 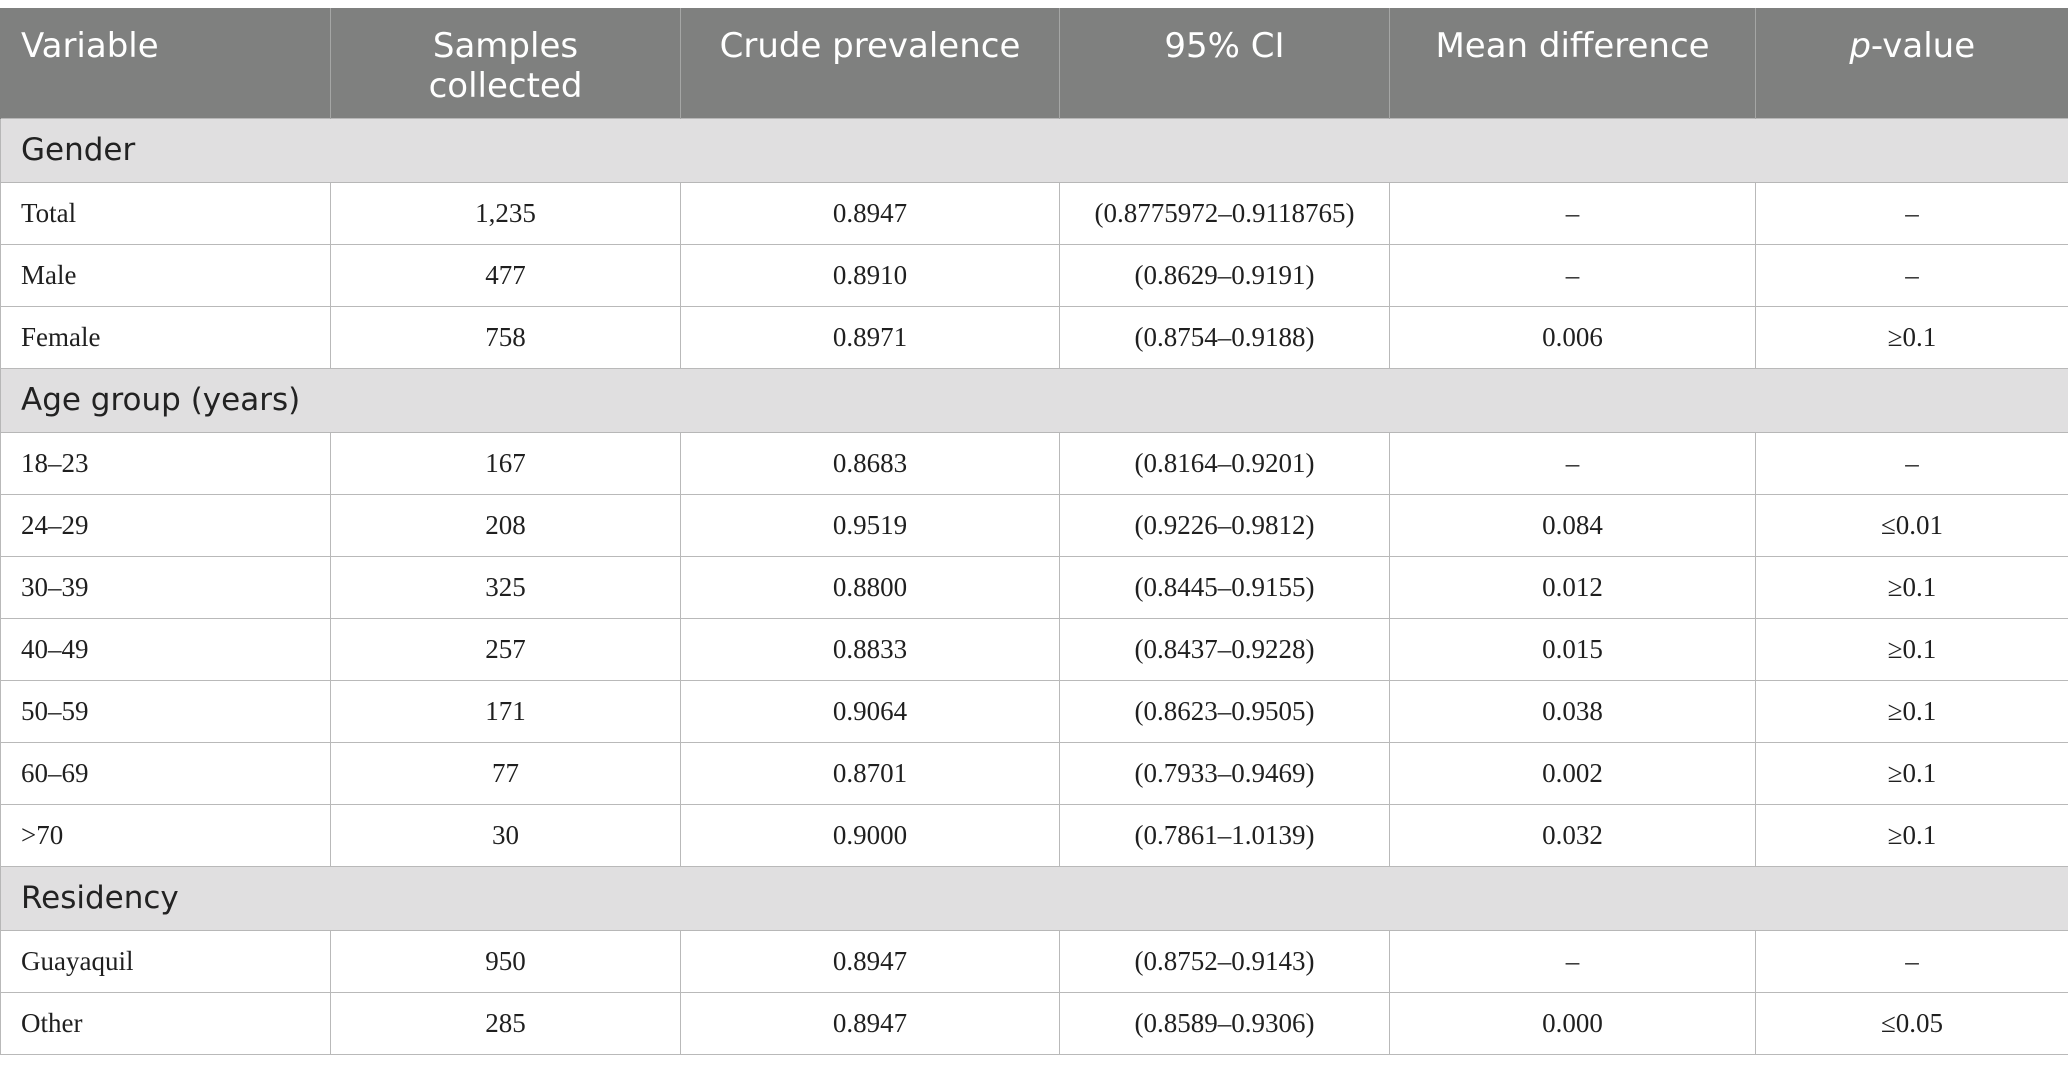 I want to click on cell-samples-collected: 325, so click(x=505, y=587).